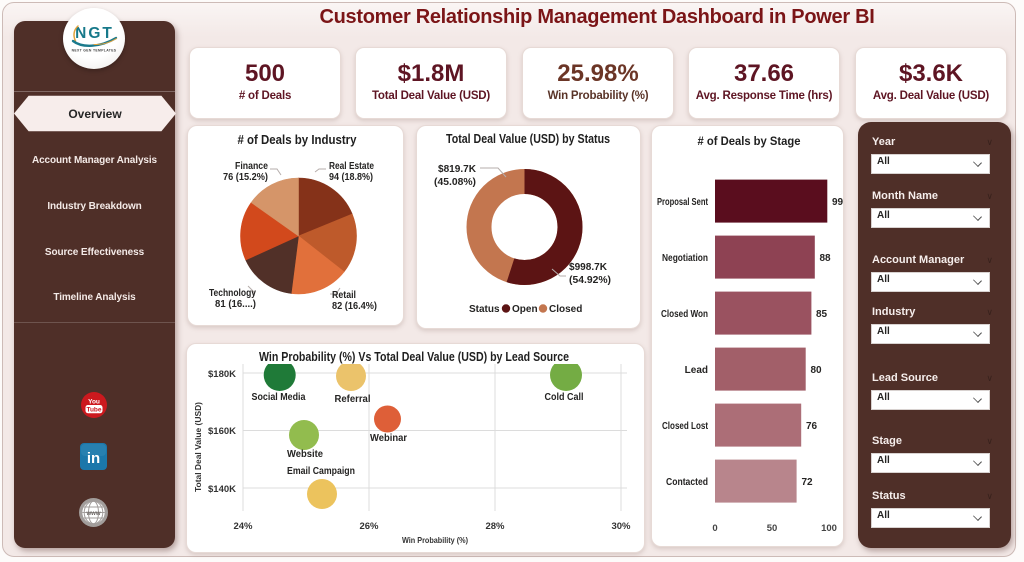  What do you see at coordinates (565, 309) in the screenshot?
I see `svg-text: Closed` at bounding box center [565, 309].